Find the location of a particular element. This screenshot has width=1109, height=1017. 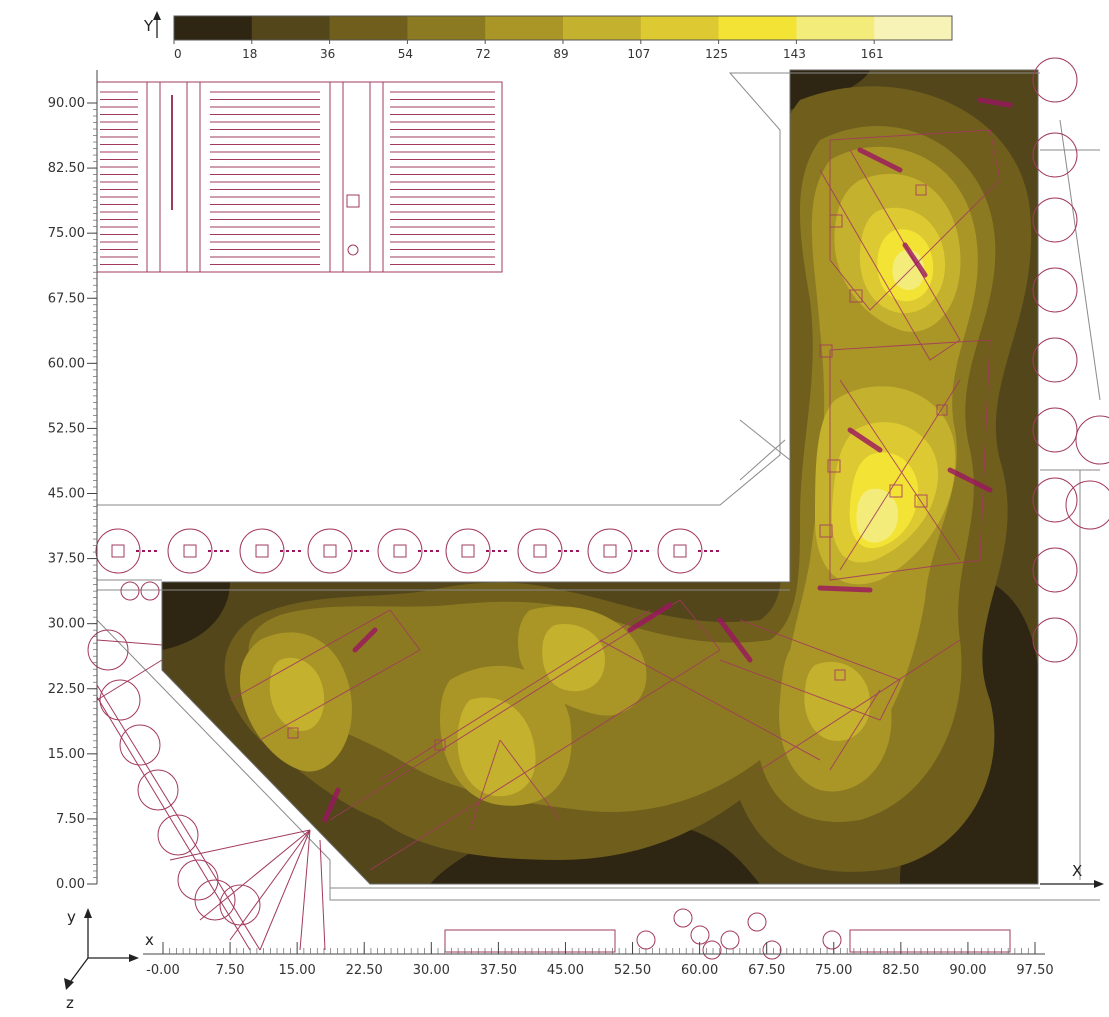

y-axis-tick-label: 60.00 is located at coordinates (66, 363).